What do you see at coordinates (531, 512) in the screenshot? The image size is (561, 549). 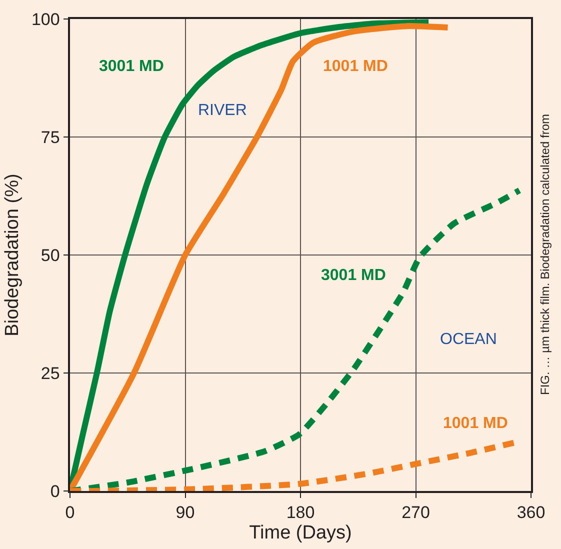 I see `x-tick-label: 360` at bounding box center [531, 512].